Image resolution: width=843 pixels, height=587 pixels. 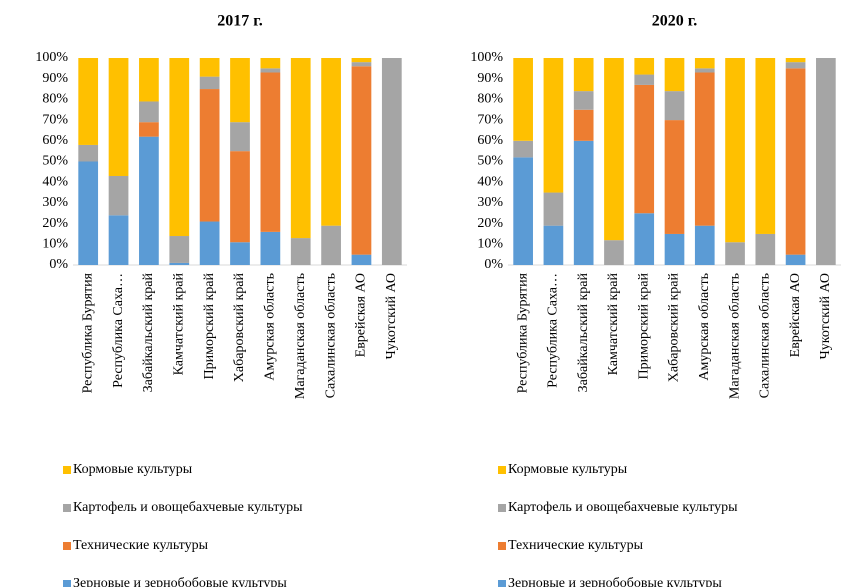 What do you see at coordinates (55, 140) in the screenshot?
I see `y-tick-label: 60%` at bounding box center [55, 140].